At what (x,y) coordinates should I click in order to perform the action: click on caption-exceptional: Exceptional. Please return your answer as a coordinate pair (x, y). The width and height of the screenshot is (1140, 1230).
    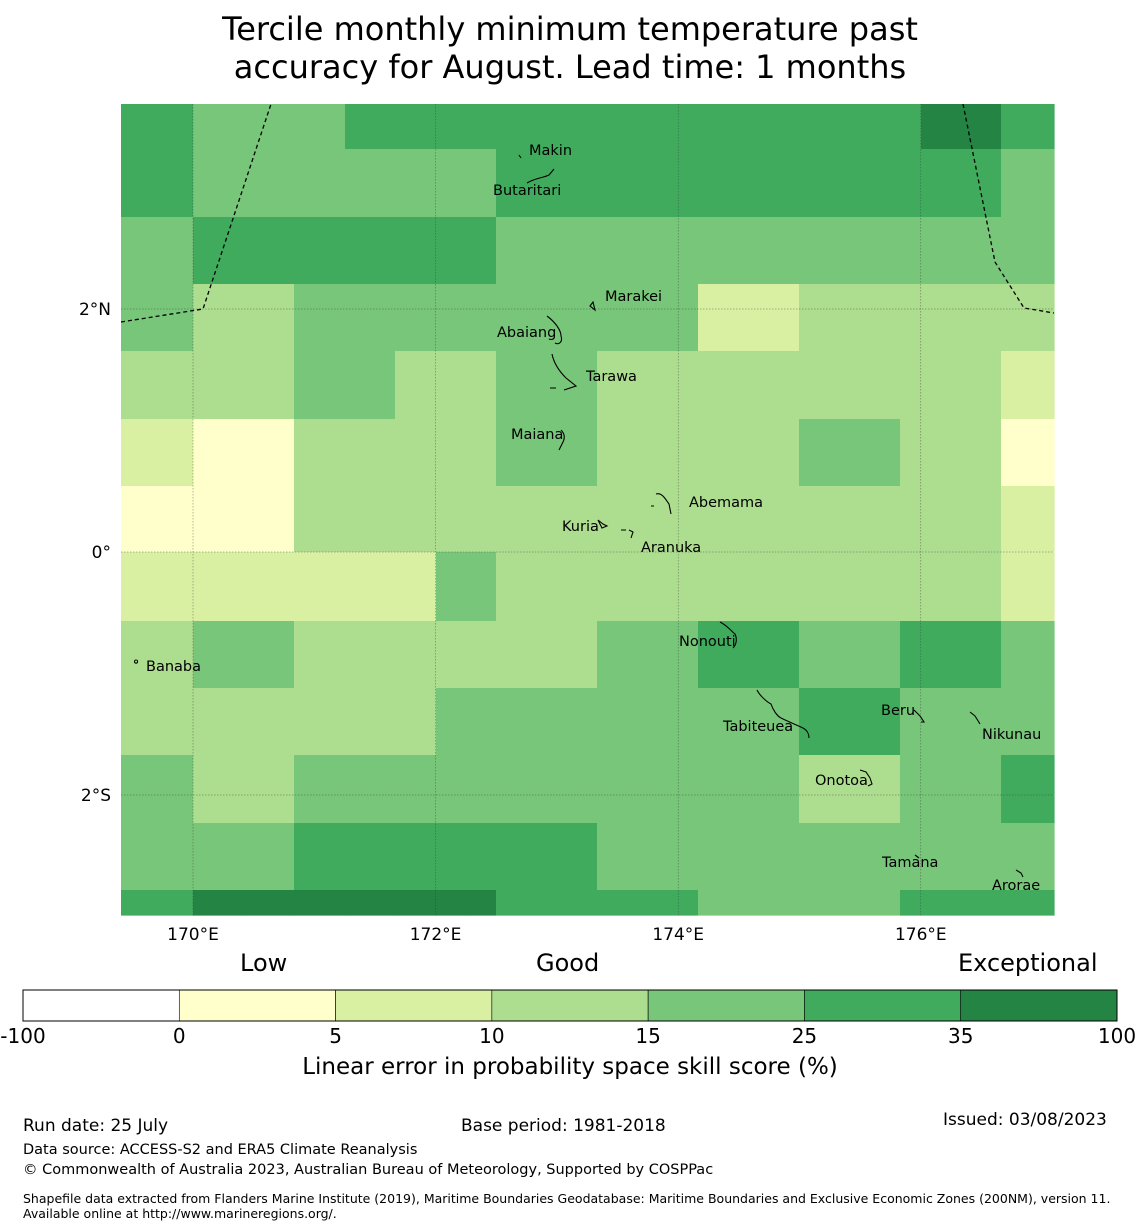
    Looking at the image, I should click on (1028, 963).